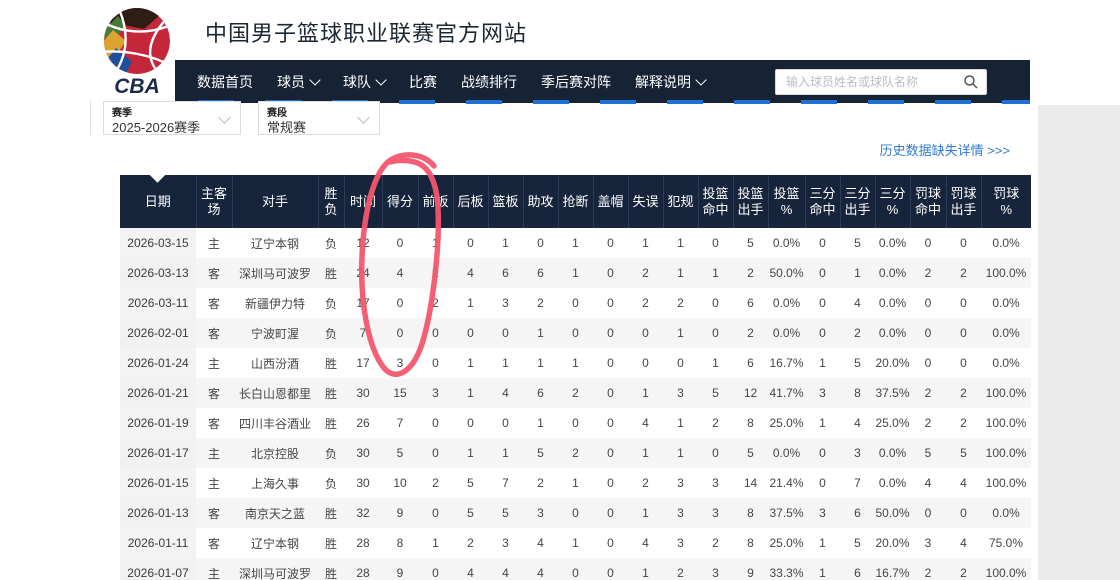  I want to click on nav-item: 比赛, so click(423, 82).